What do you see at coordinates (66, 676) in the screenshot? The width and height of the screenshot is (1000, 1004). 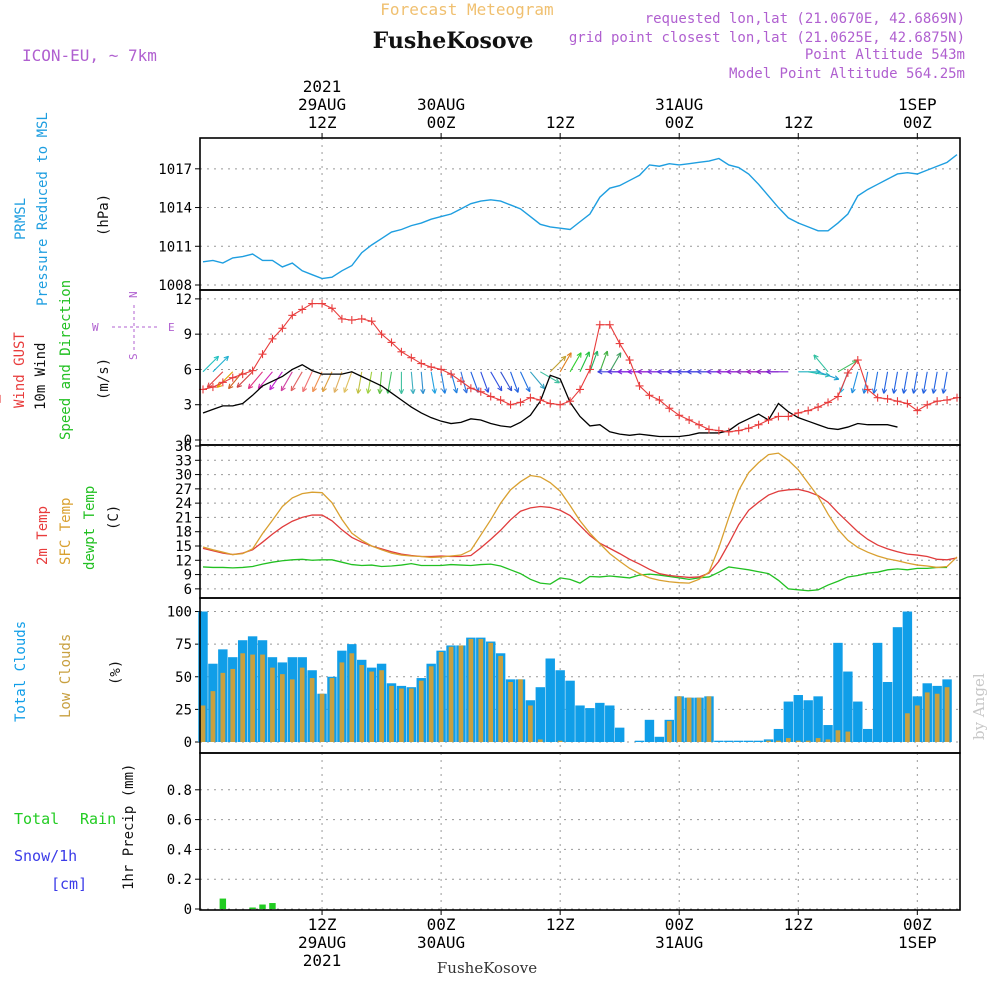 I see `low-cloud-label: Low Clouds` at bounding box center [66, 676].